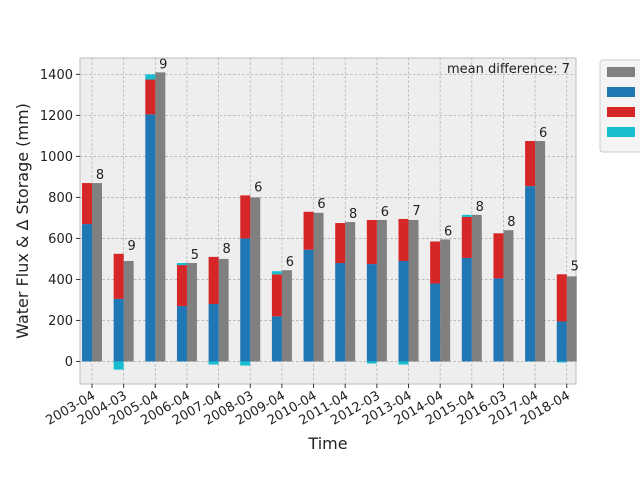 This screenshot has height=484, width=640. I want to click on y-tick-label: 400, so click(60, 280).